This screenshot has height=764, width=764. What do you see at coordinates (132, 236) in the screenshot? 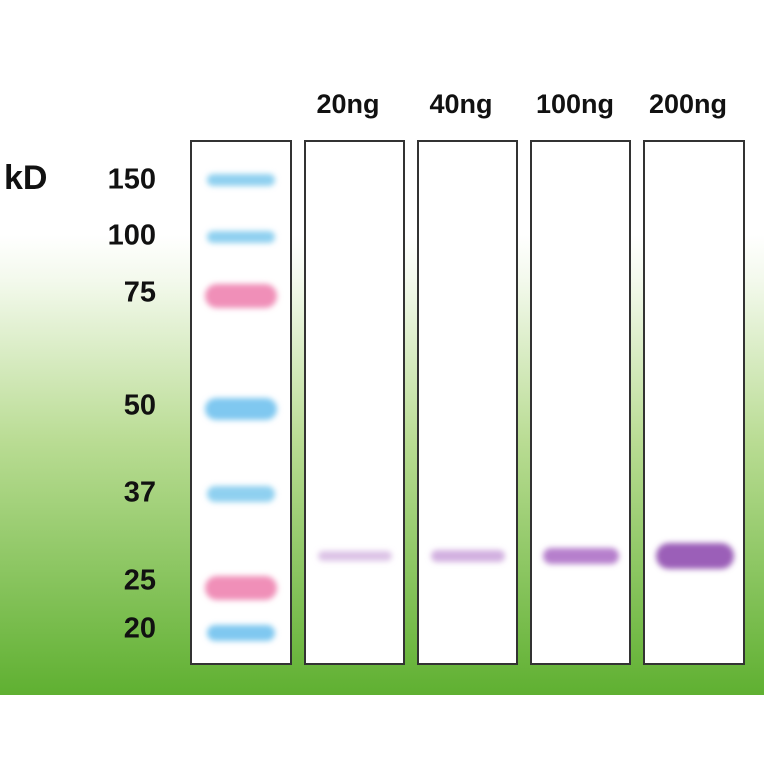
I see `marker-label: 100` at bounding box center [132, 236].